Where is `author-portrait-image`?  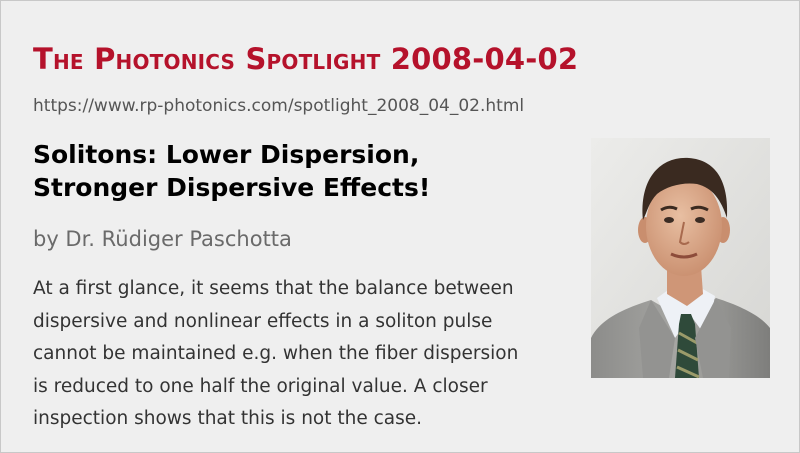 author-portrait-image is located at coordinates (680, 258).